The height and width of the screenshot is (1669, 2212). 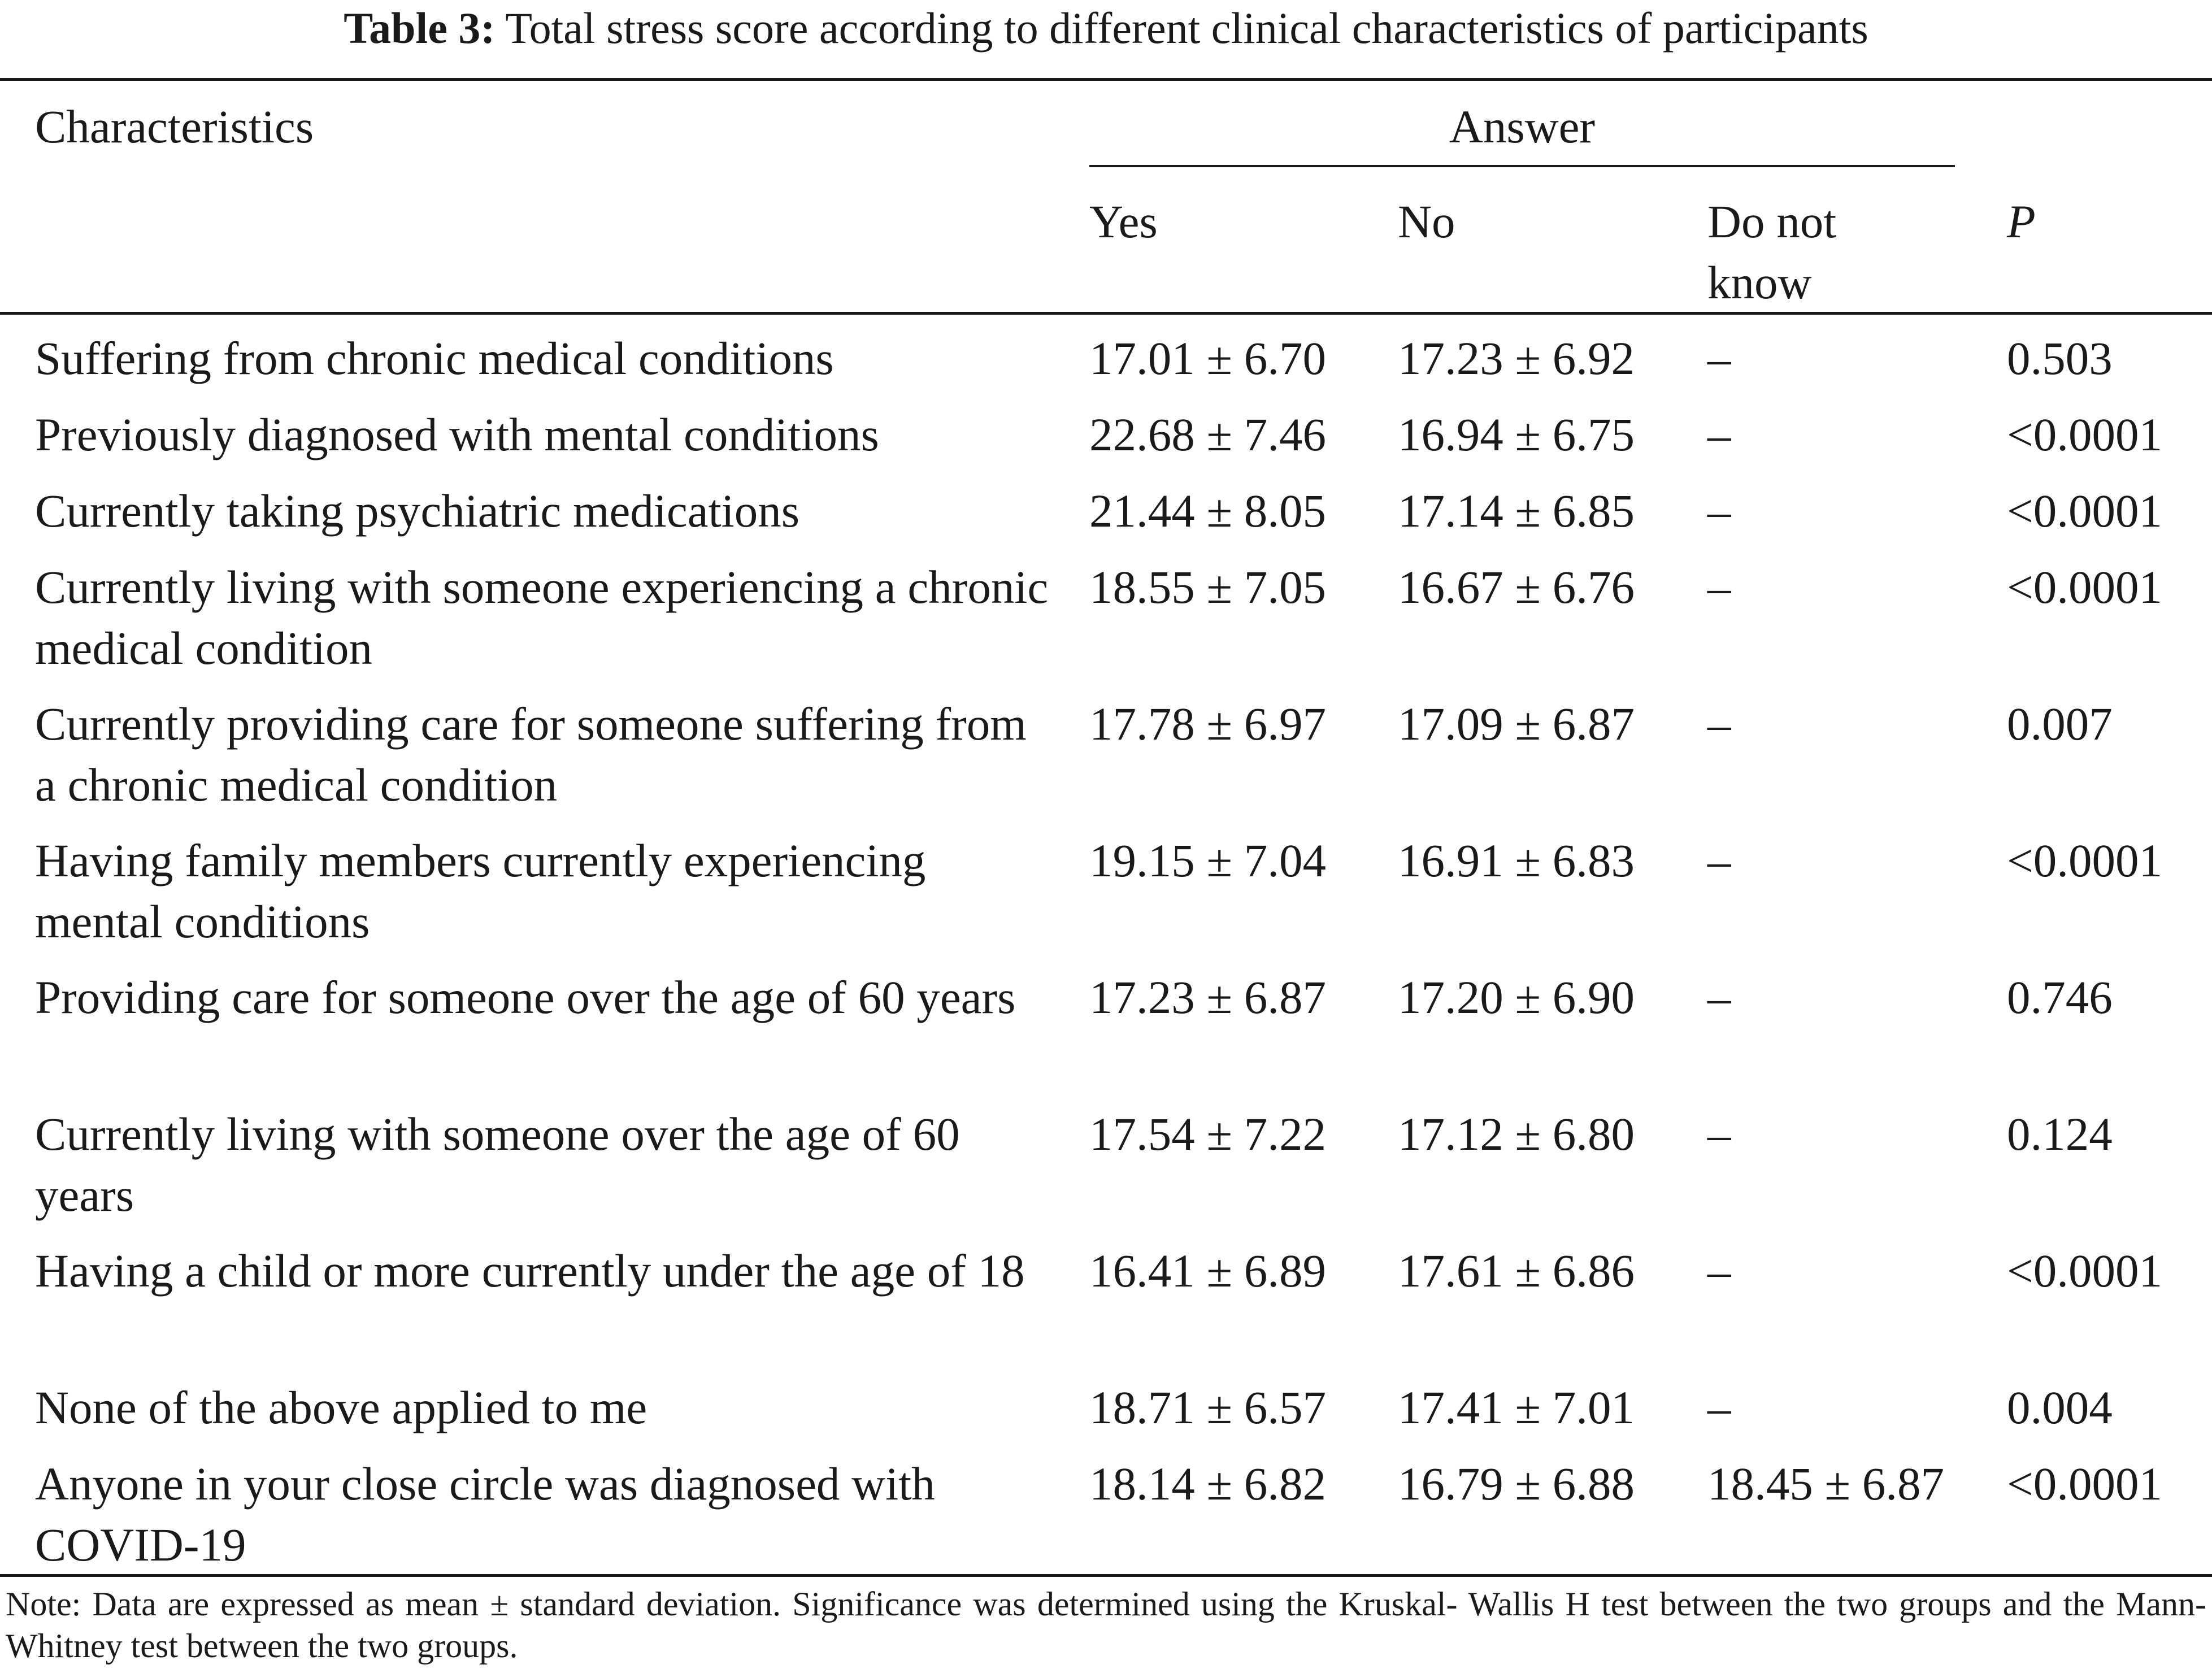 What do you see at coordinates (1208, 724) in the screenshot?
I see `row-yes-value: 17.78 ± 6.97` at bounding box center [1208, 724].